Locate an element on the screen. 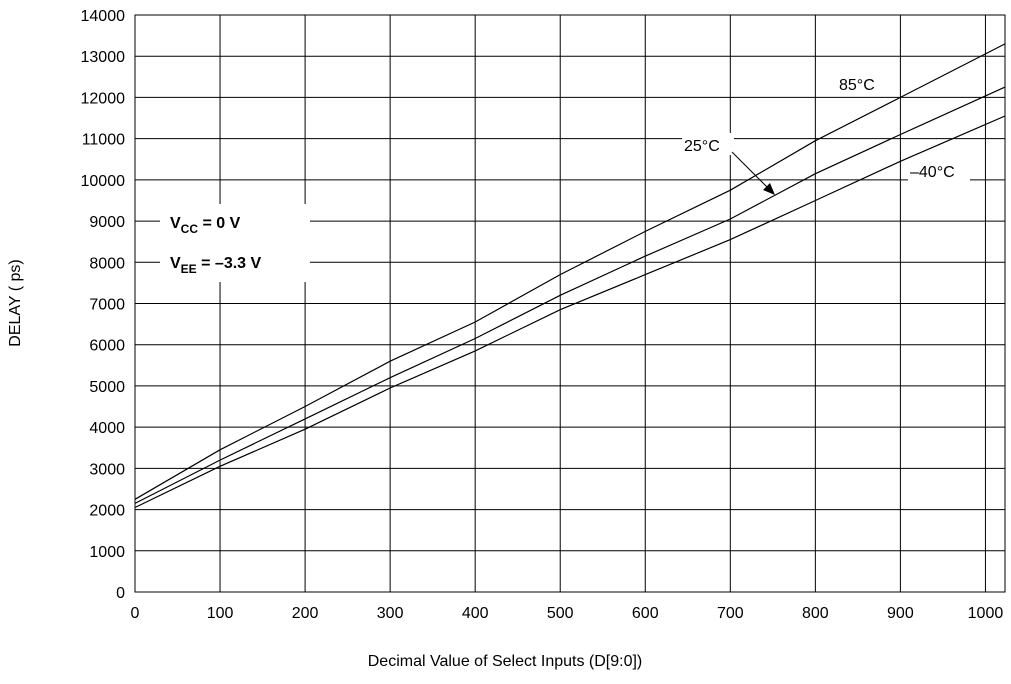  label-25-bg is located at coordinates (708, 144).